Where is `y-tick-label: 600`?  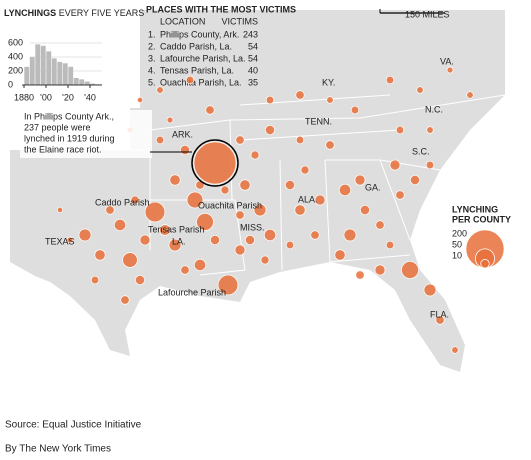 y-tick-label: 600 is located at coordinates (15, 42).